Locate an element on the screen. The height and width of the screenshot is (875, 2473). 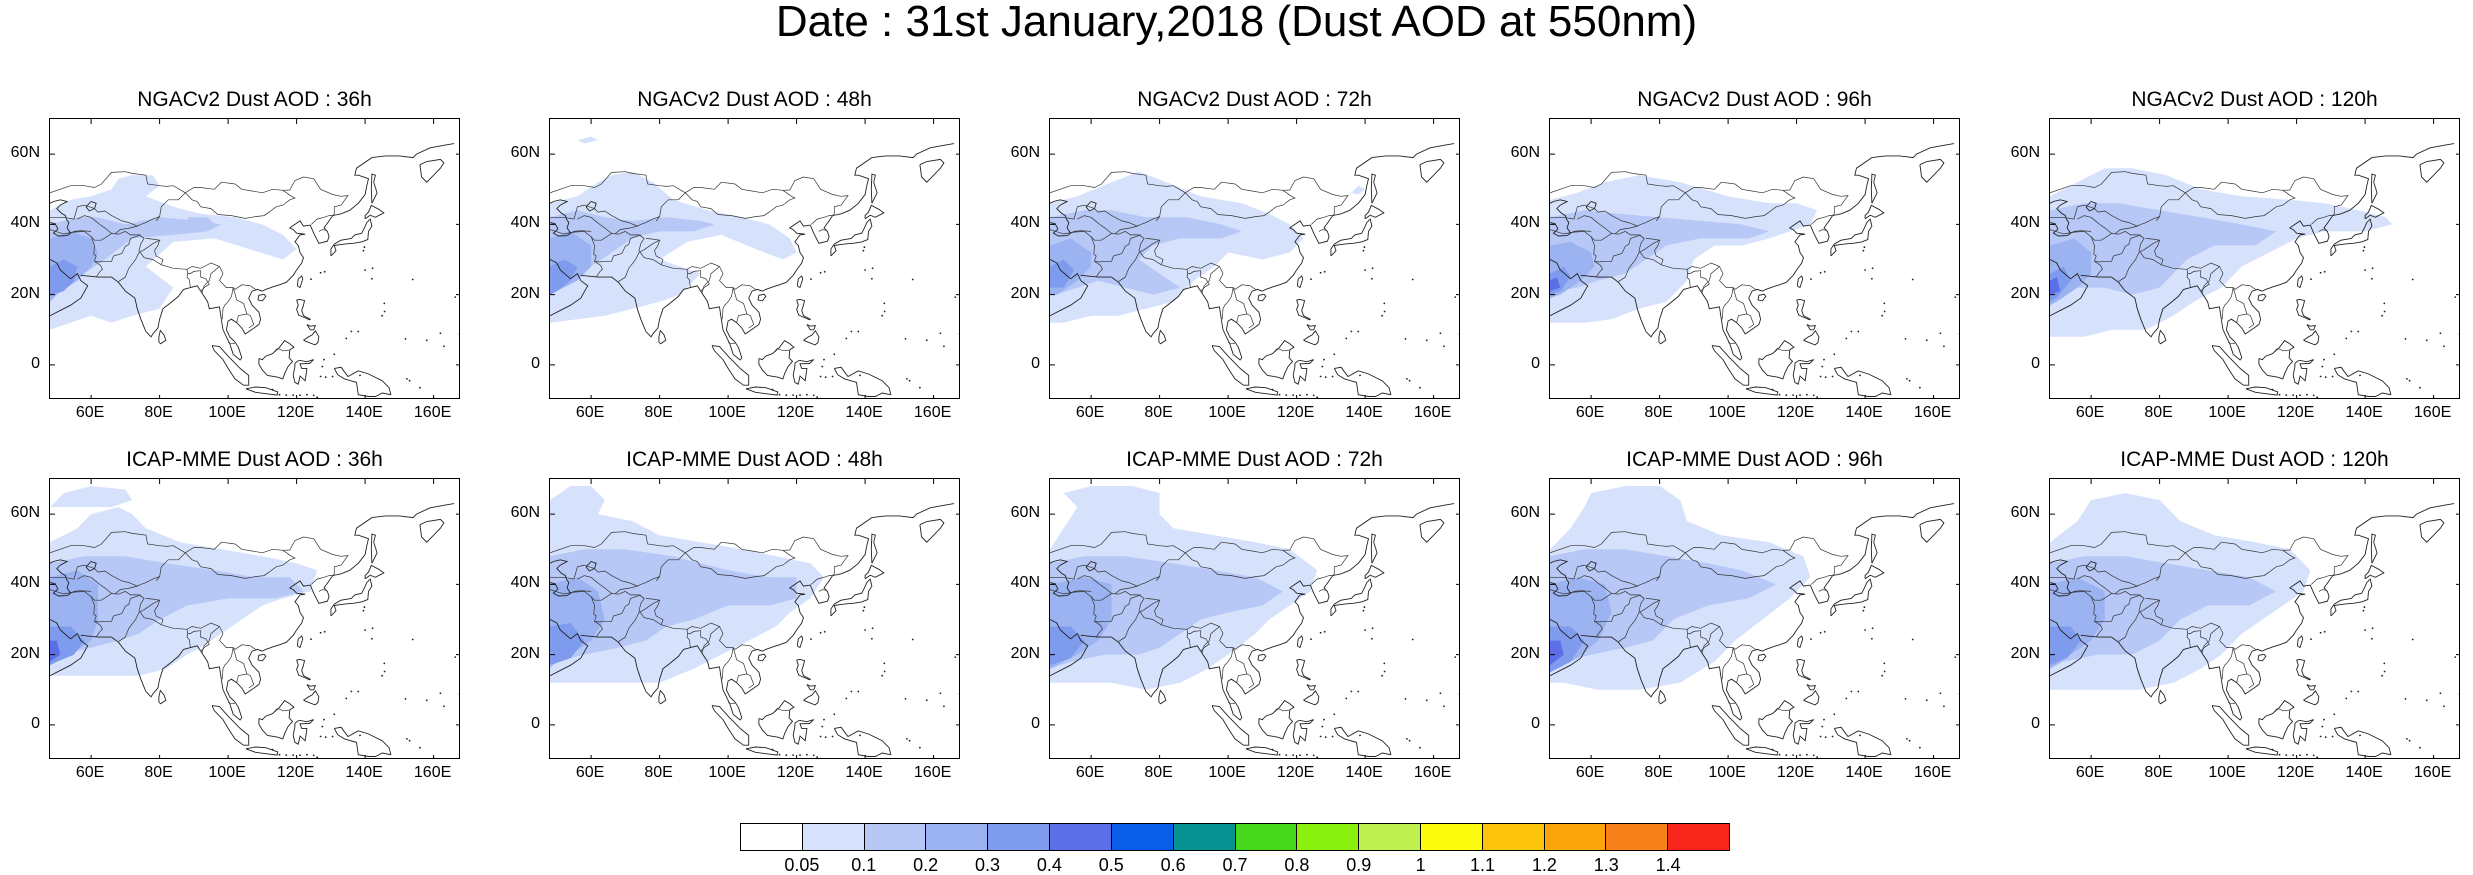
map-canvas is located at coordinates (754, 618).